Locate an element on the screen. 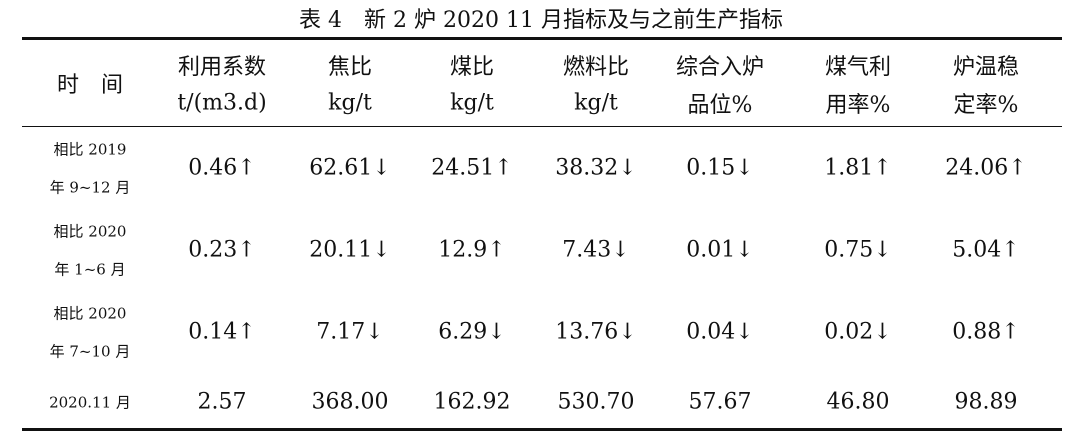  table-cell: 62.61↓ is located at coordinates (350, 168).